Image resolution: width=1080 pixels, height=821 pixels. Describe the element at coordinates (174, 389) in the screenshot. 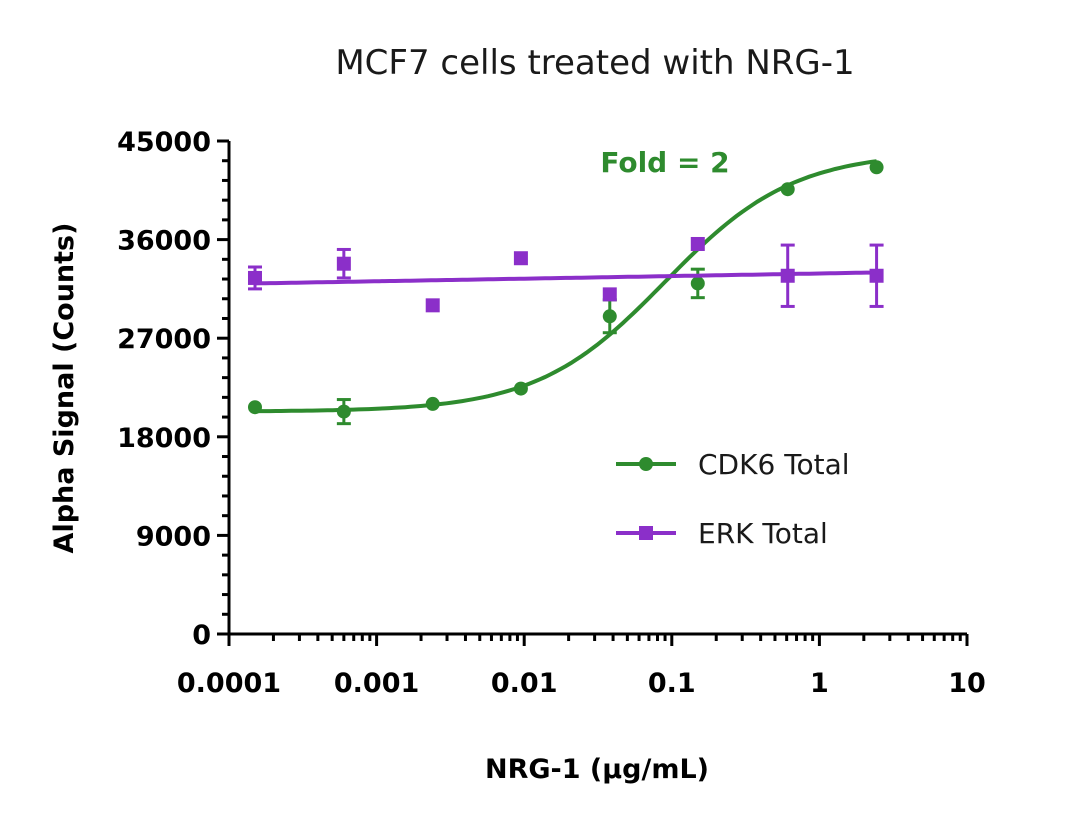

I see `y-axis: 0 9000 18000 27000 36000 45000` at that location.